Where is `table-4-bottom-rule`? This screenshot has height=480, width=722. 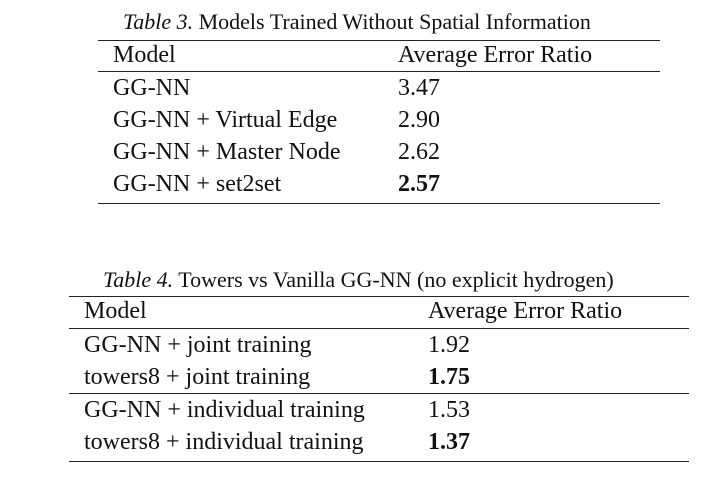 table-4-bottom-rule is located at coordinates (379, 461).